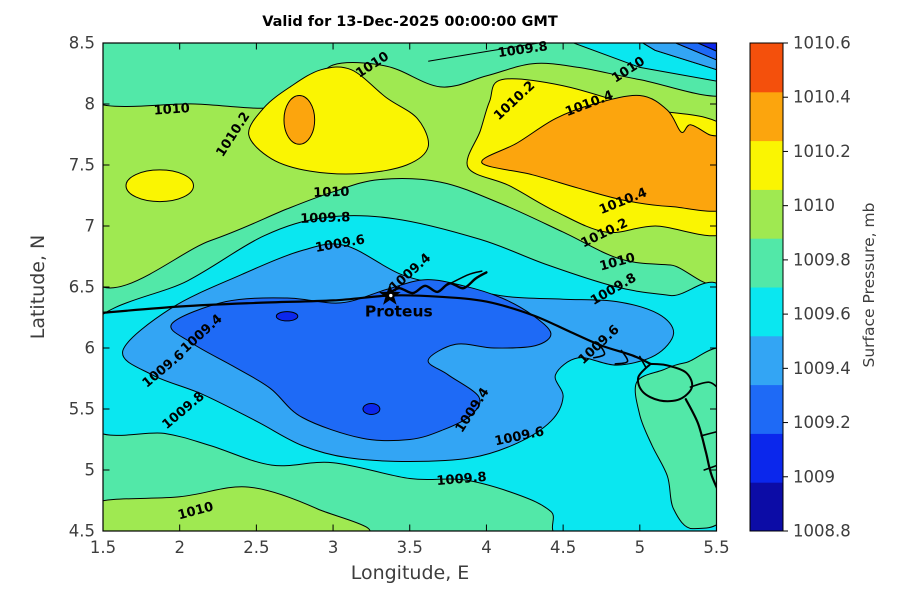 The image size is (900, 600). What do you see at coordinates (410, 547) in the screenshot?
I see `x-tick-label: 3.5` at bounding box center [410, 547].